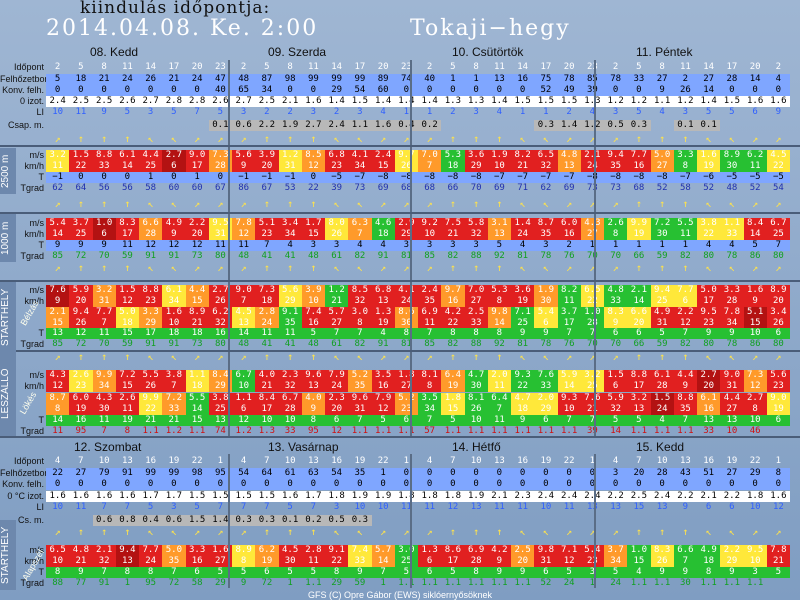  I want to click on temp-bottom-cell: 5, so click(406, 572).